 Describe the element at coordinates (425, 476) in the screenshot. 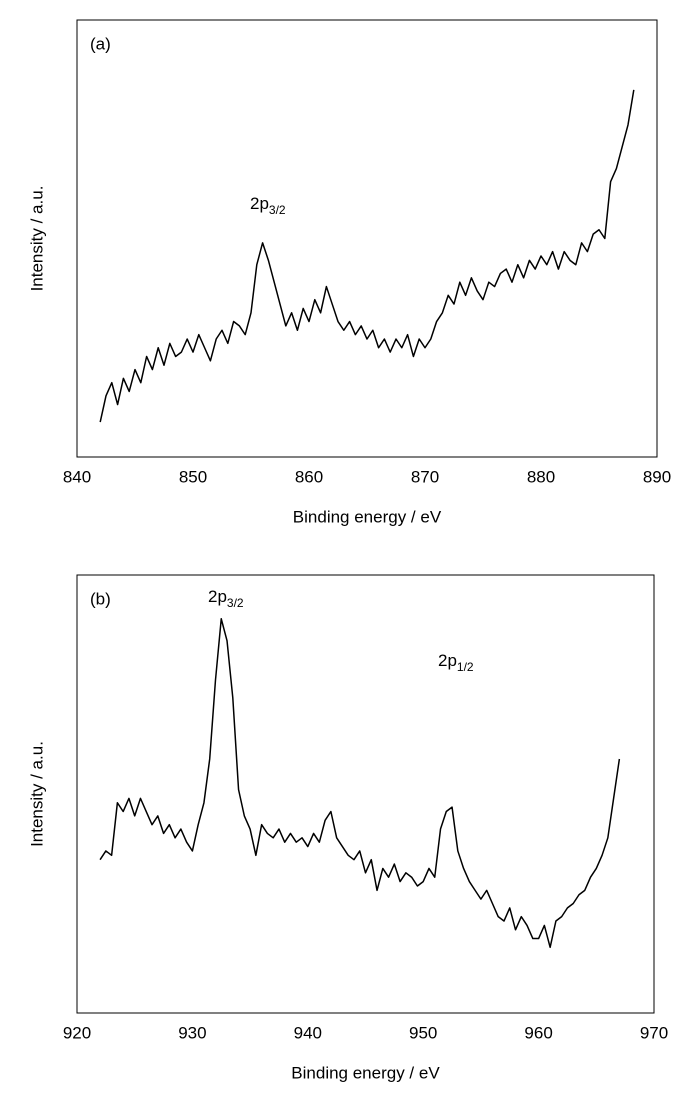

I see `x-tick-label: 870` at that location.